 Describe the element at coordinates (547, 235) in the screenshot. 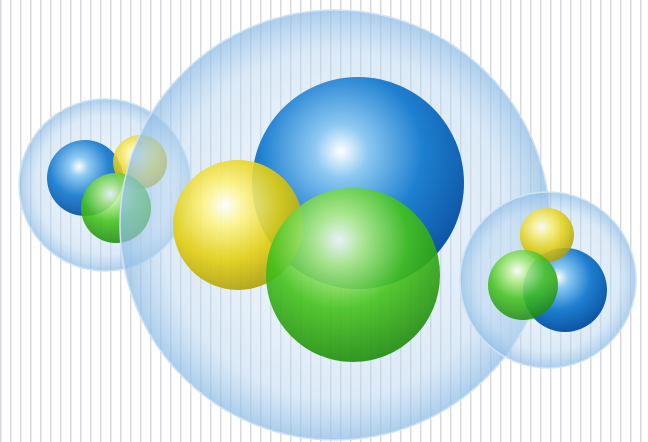

I see `yellow-sphere` at that location.